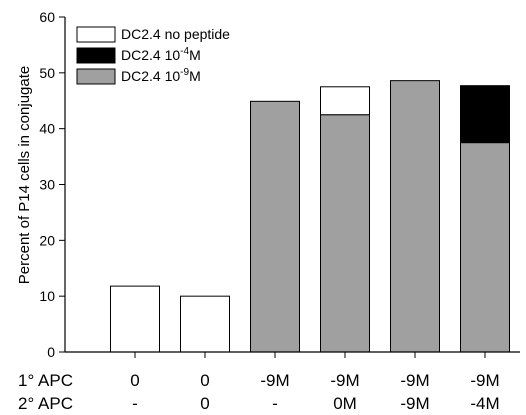 This screenshot has height=415, width=526. I want to click on y-tick-label: 30, so click(47, 185).